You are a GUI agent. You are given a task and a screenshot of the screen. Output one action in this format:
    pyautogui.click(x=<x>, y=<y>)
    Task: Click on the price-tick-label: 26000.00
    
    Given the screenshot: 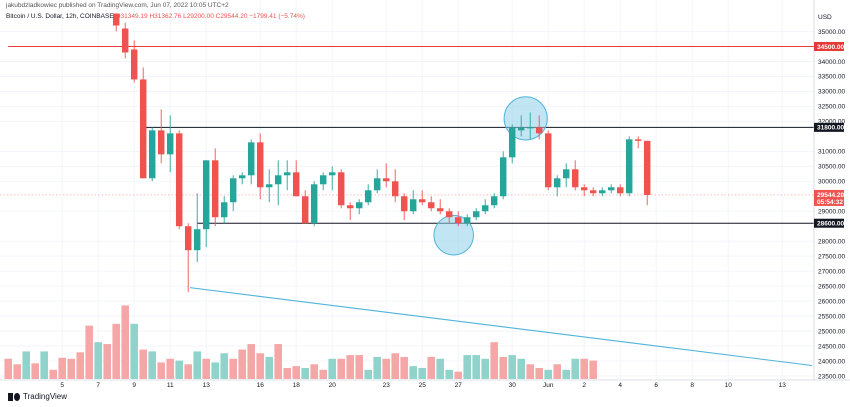 What is the action you would take?
    pyautogui.click(x=831, y=301)
    